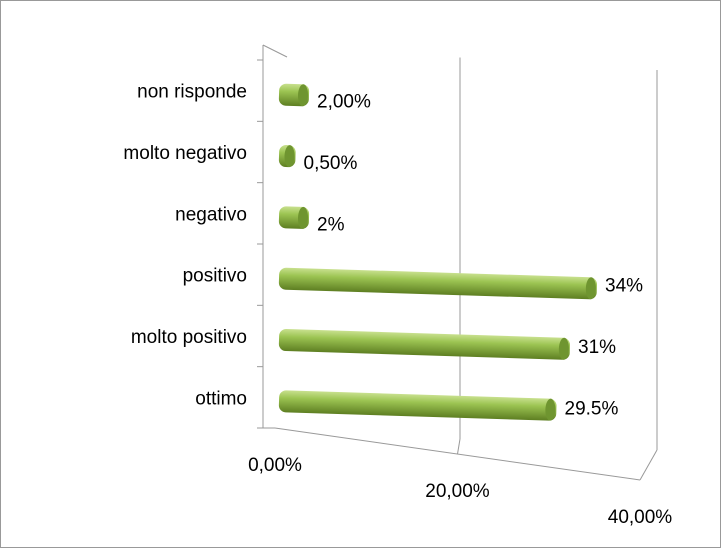 The height and width of the screenshot is (548, 721). I want to click on y-tick-label: negativo, so click(211, 214).